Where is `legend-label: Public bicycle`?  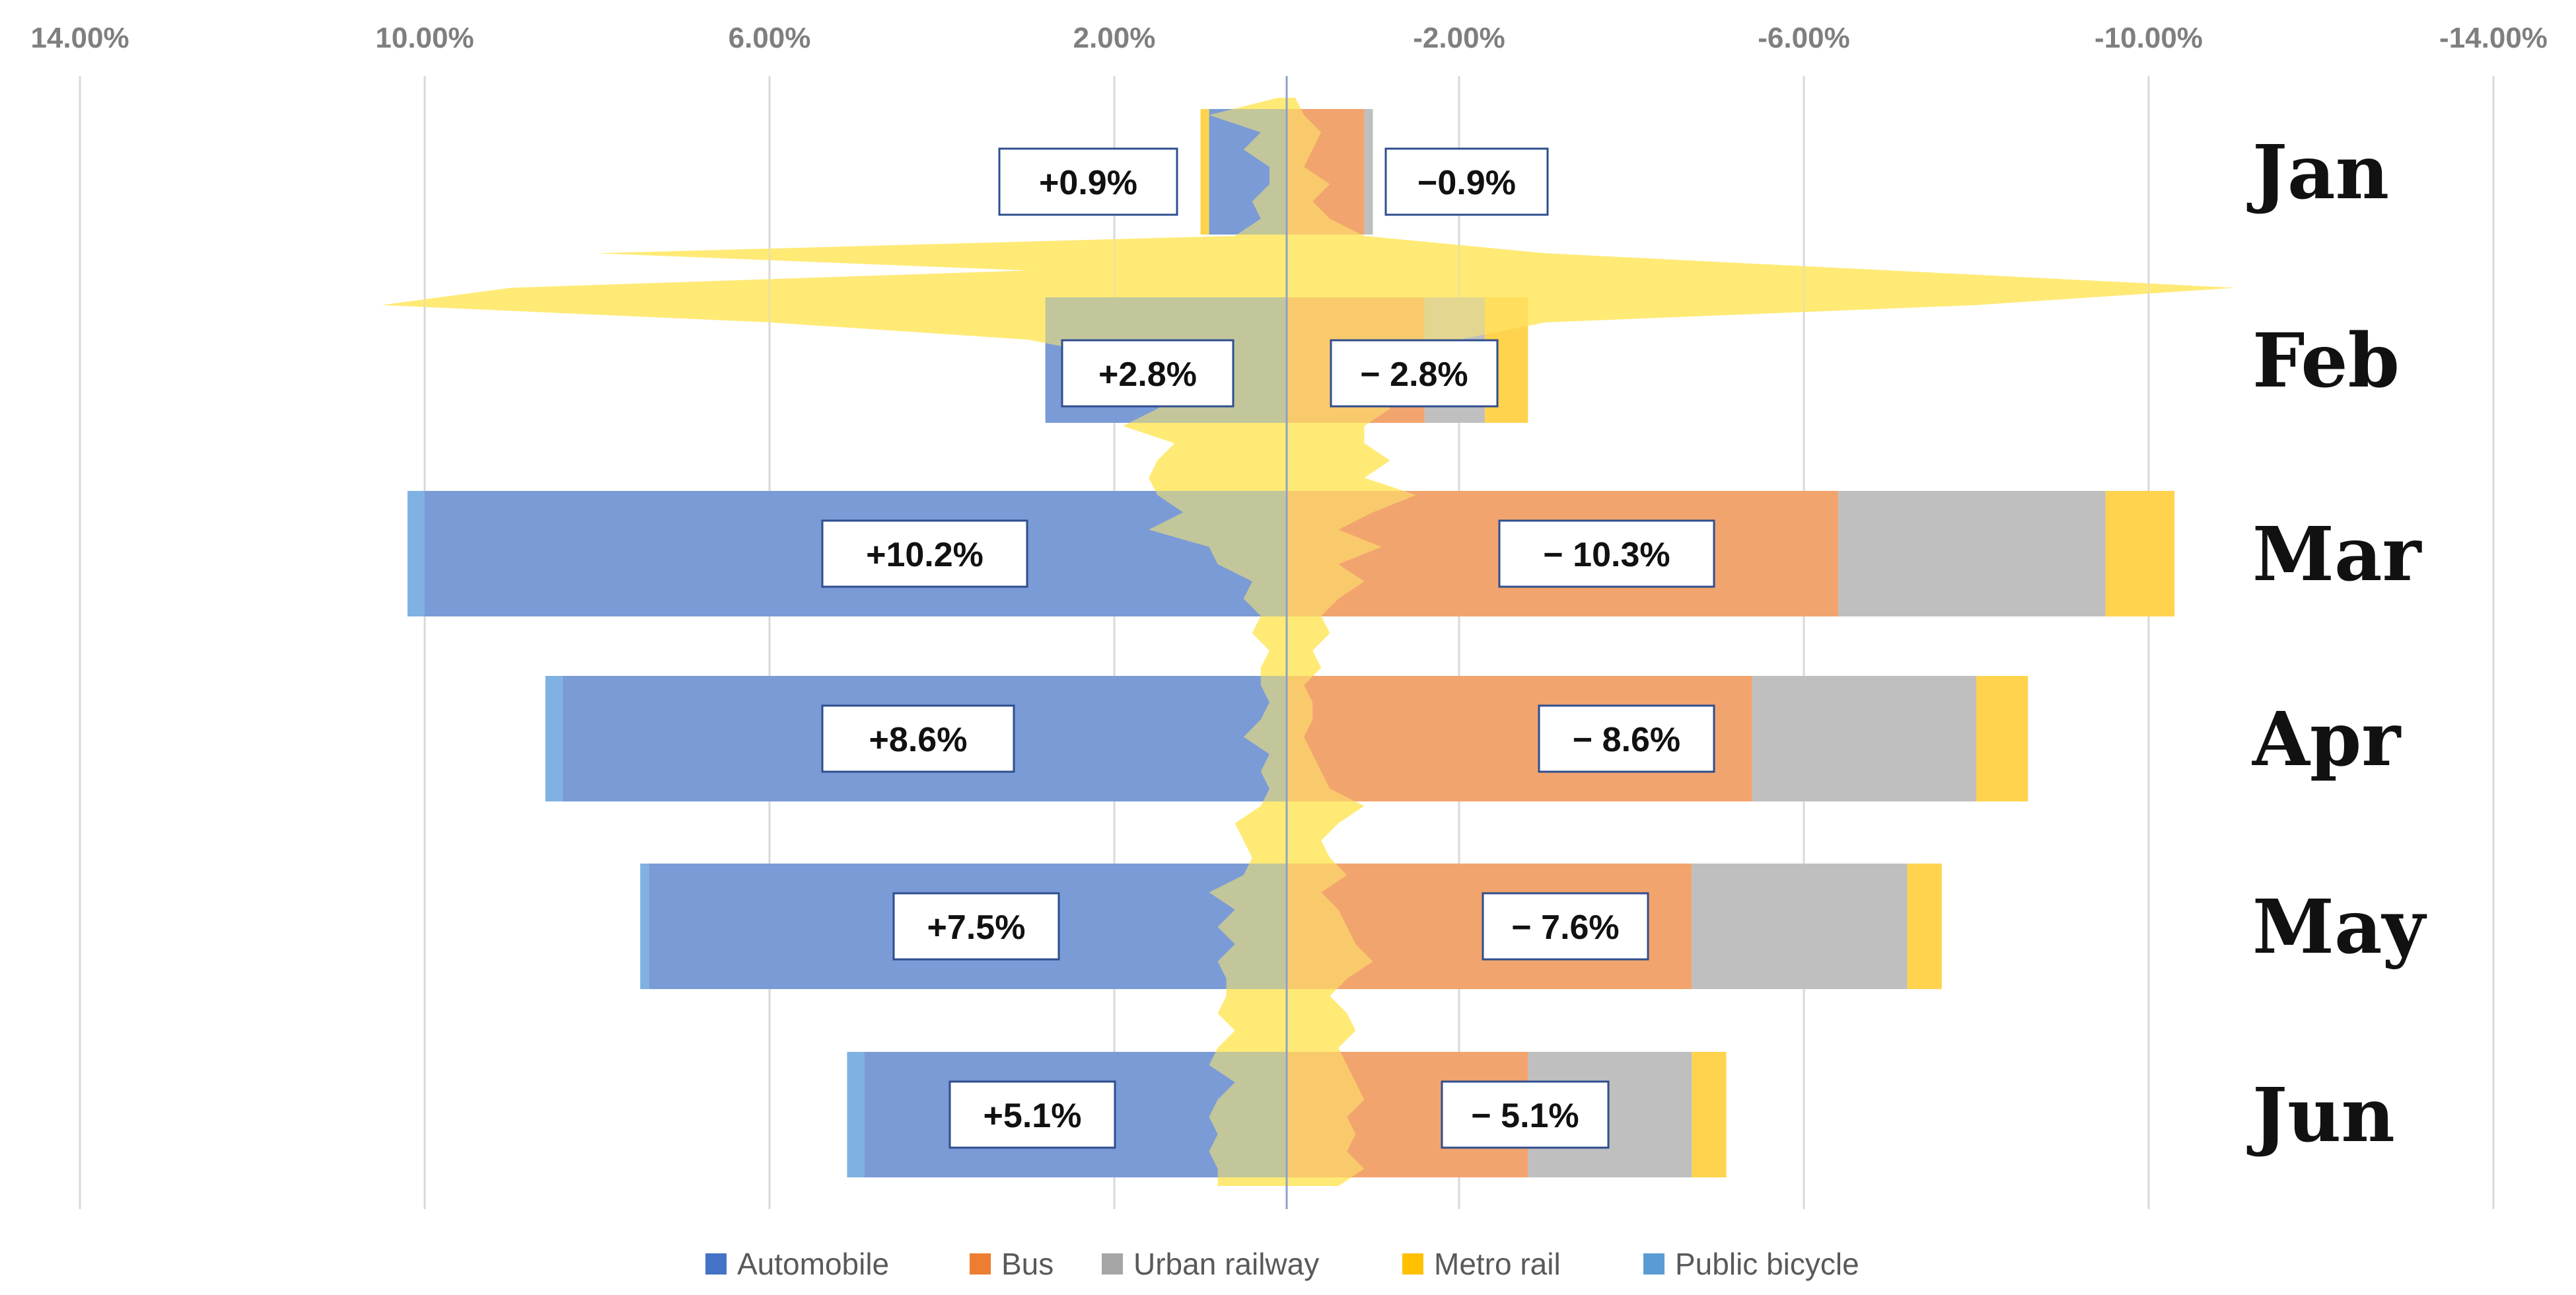
legend-label: Public bicycle is located at coordinates (1767, 1264).